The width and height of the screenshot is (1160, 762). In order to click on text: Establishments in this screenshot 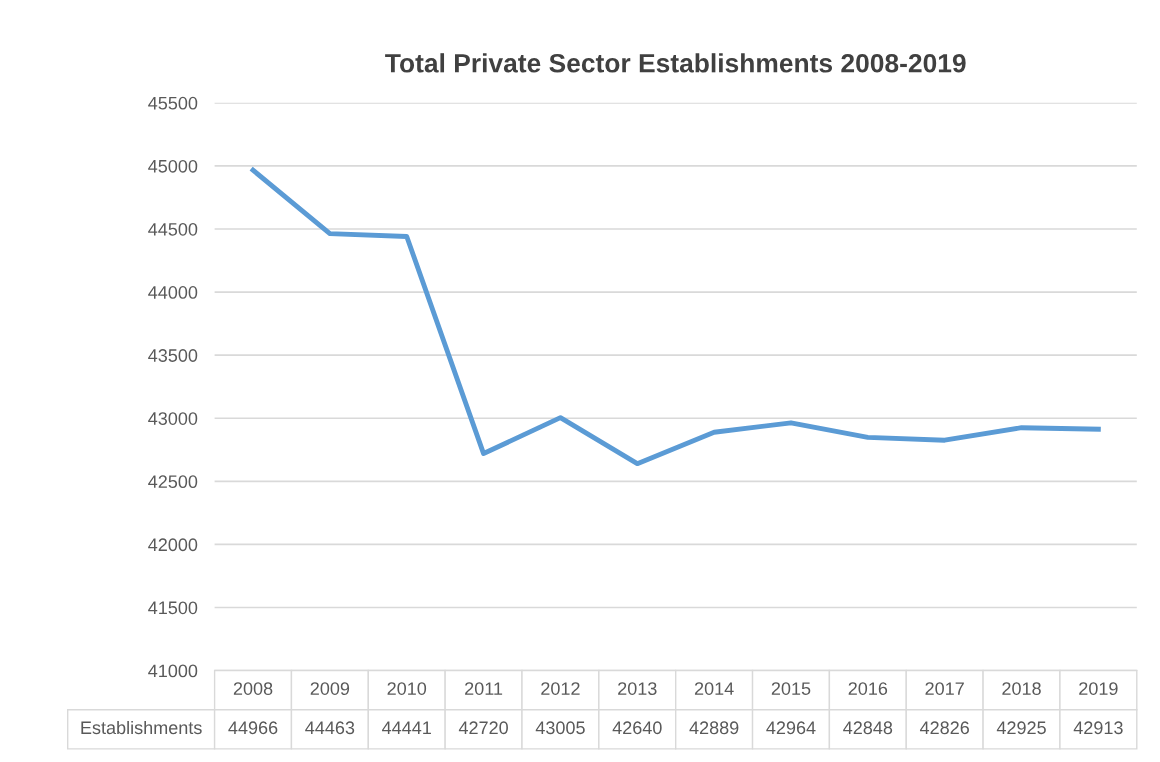, I will do `click(141, 727)`.